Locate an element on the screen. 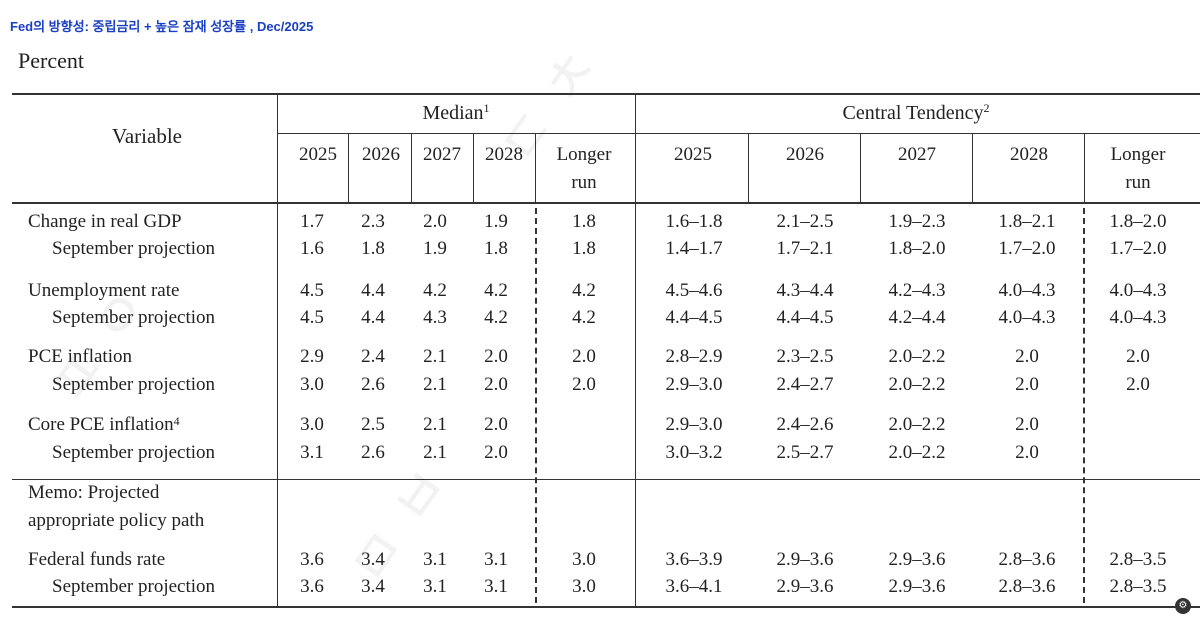  central-tendency-value: 2.1–2.5 is located at coordinates (805, 221).